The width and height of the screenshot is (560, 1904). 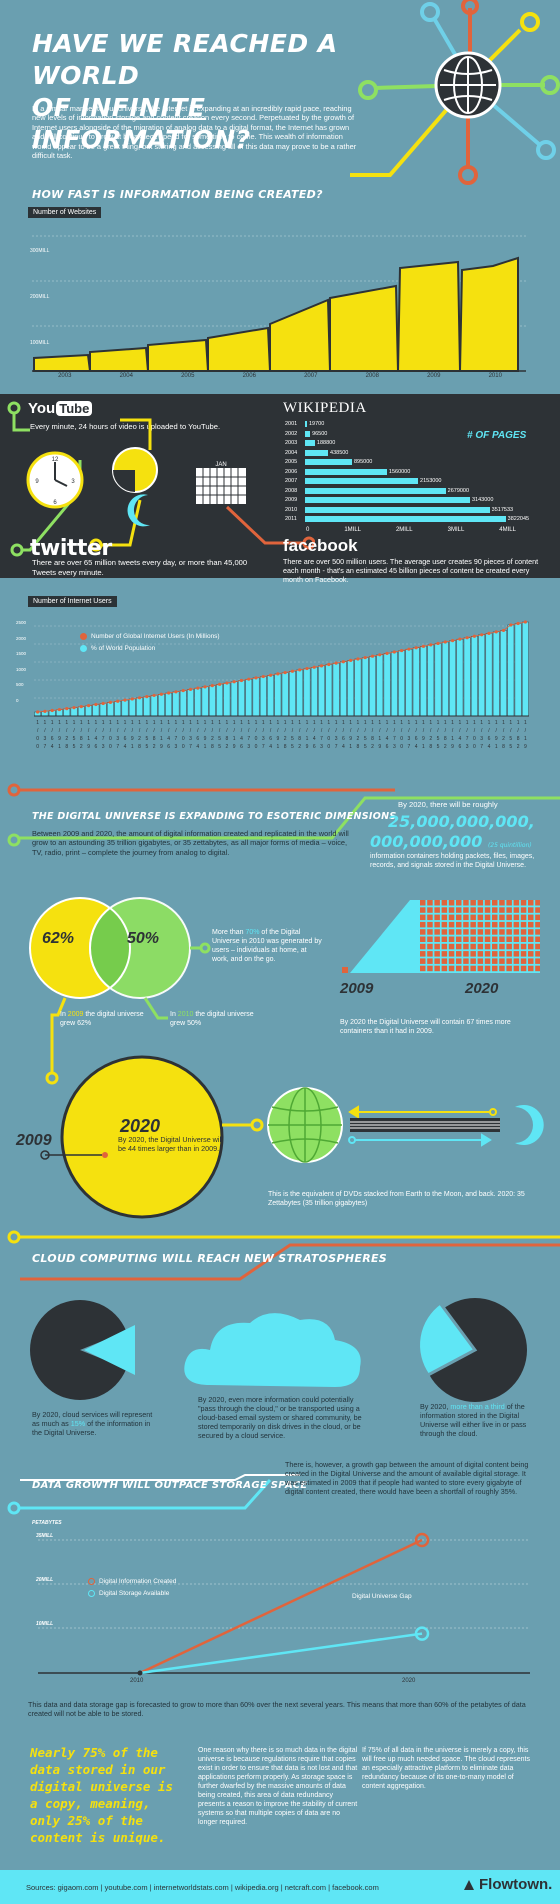 What do you see at coordinates (328, 462) in the screenshot?
I see `wiki-bar-row: 2005 895000` at bounding box center [328, 462].